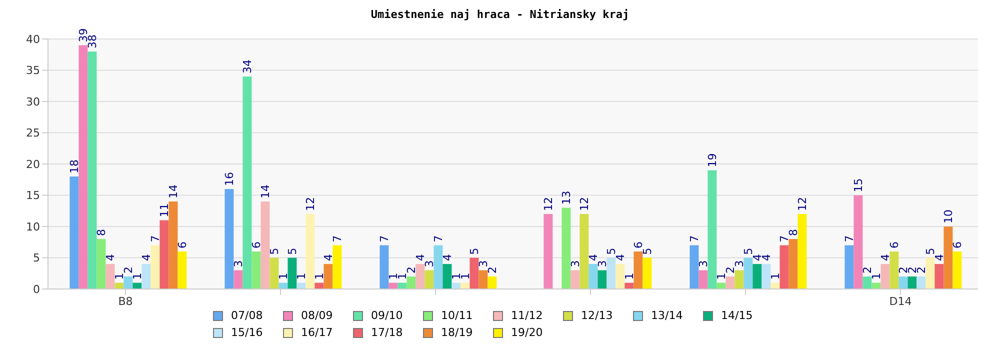 This screenshot has height=350, width=1000. What do you see at coordinates (33, 101) in the screenshot?
I see `y-tick-label: 30` at bounding box center [33, 101].